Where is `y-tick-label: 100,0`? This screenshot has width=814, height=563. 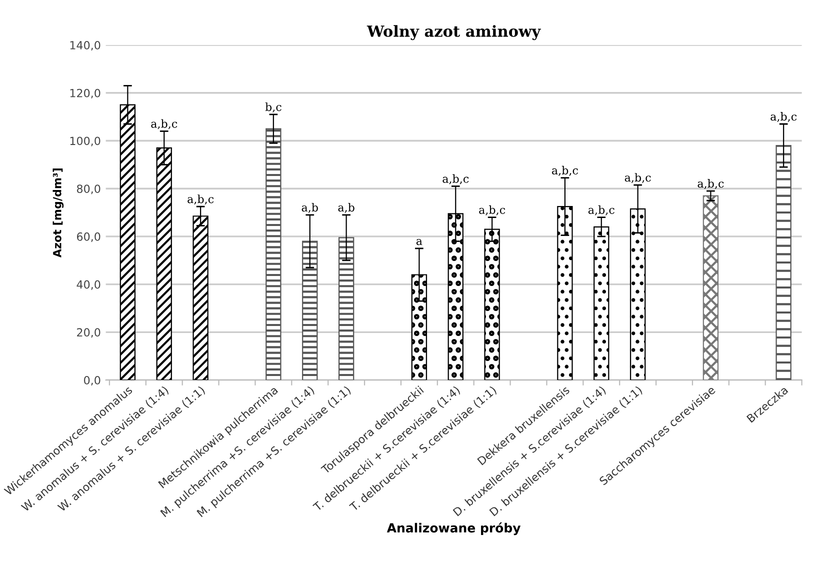
y-tick-label: 100,0 is located at coordinates (85, 141).